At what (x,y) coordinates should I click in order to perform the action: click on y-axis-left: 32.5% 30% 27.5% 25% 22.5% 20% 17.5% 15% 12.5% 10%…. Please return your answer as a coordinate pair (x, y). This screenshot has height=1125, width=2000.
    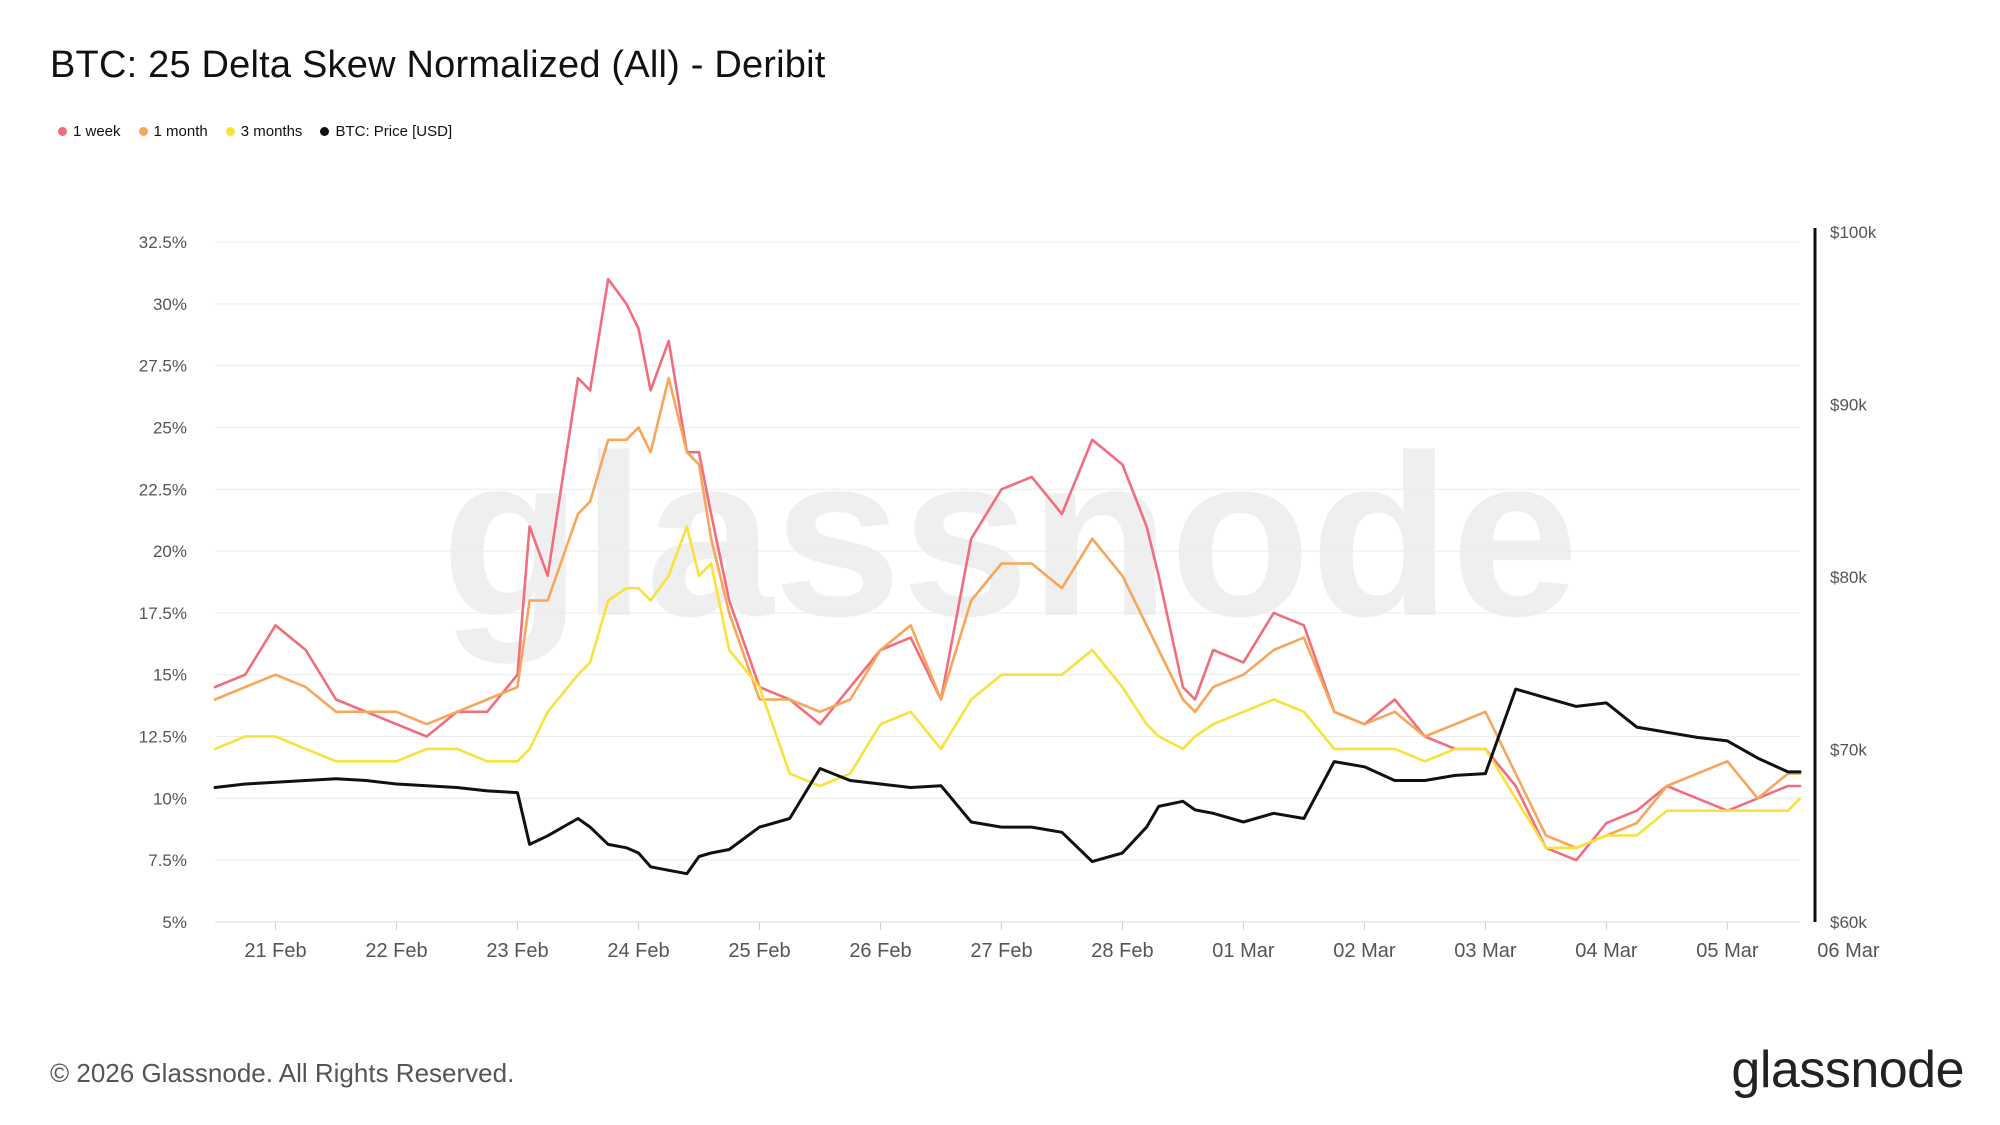
    Looking at the image, I should click on (163, 582).